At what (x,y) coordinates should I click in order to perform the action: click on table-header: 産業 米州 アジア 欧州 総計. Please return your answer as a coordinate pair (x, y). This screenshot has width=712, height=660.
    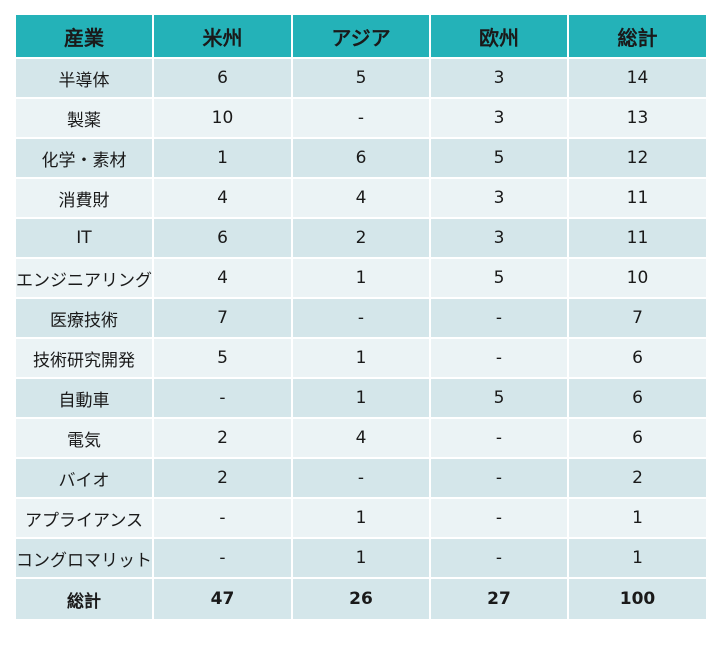
    Looking at the image, I should click on (361, 36).